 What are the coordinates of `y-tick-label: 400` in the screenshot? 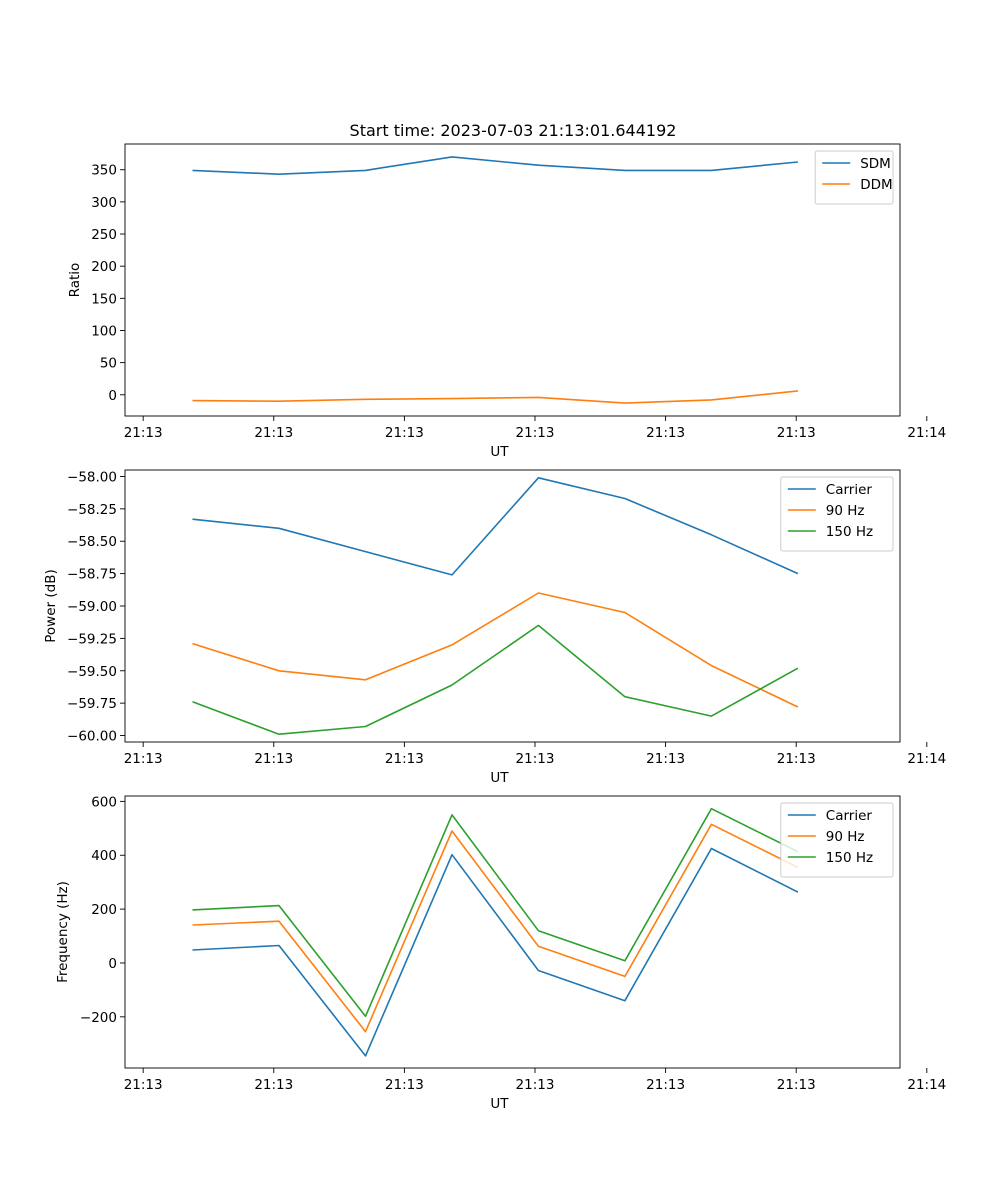 It's located at (104, 856).